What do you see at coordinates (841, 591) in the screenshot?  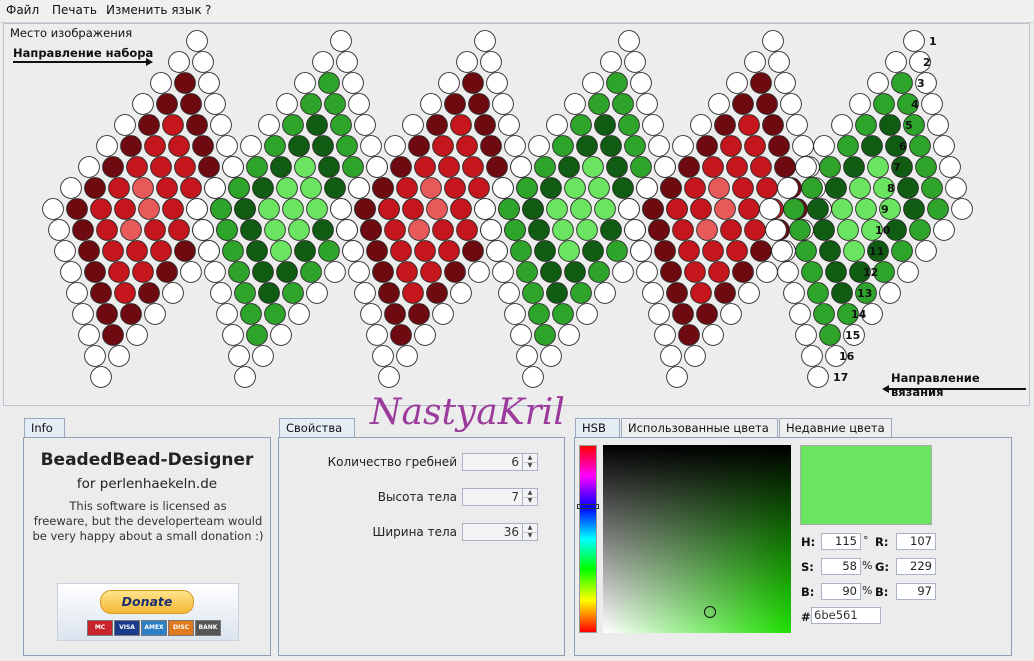 I see `brightness-field: 90` at bounding box center [841, 591].